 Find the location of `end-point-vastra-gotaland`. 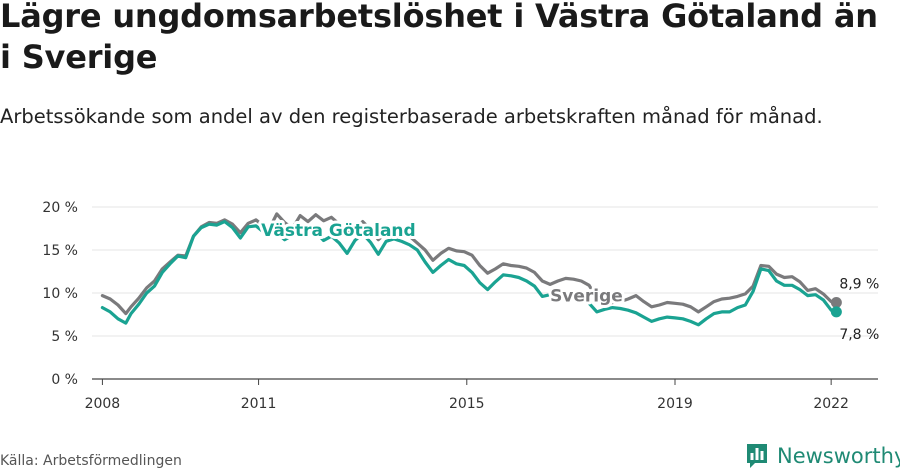

end-point-vastra-gotaland is located at coordinates (836, 312).